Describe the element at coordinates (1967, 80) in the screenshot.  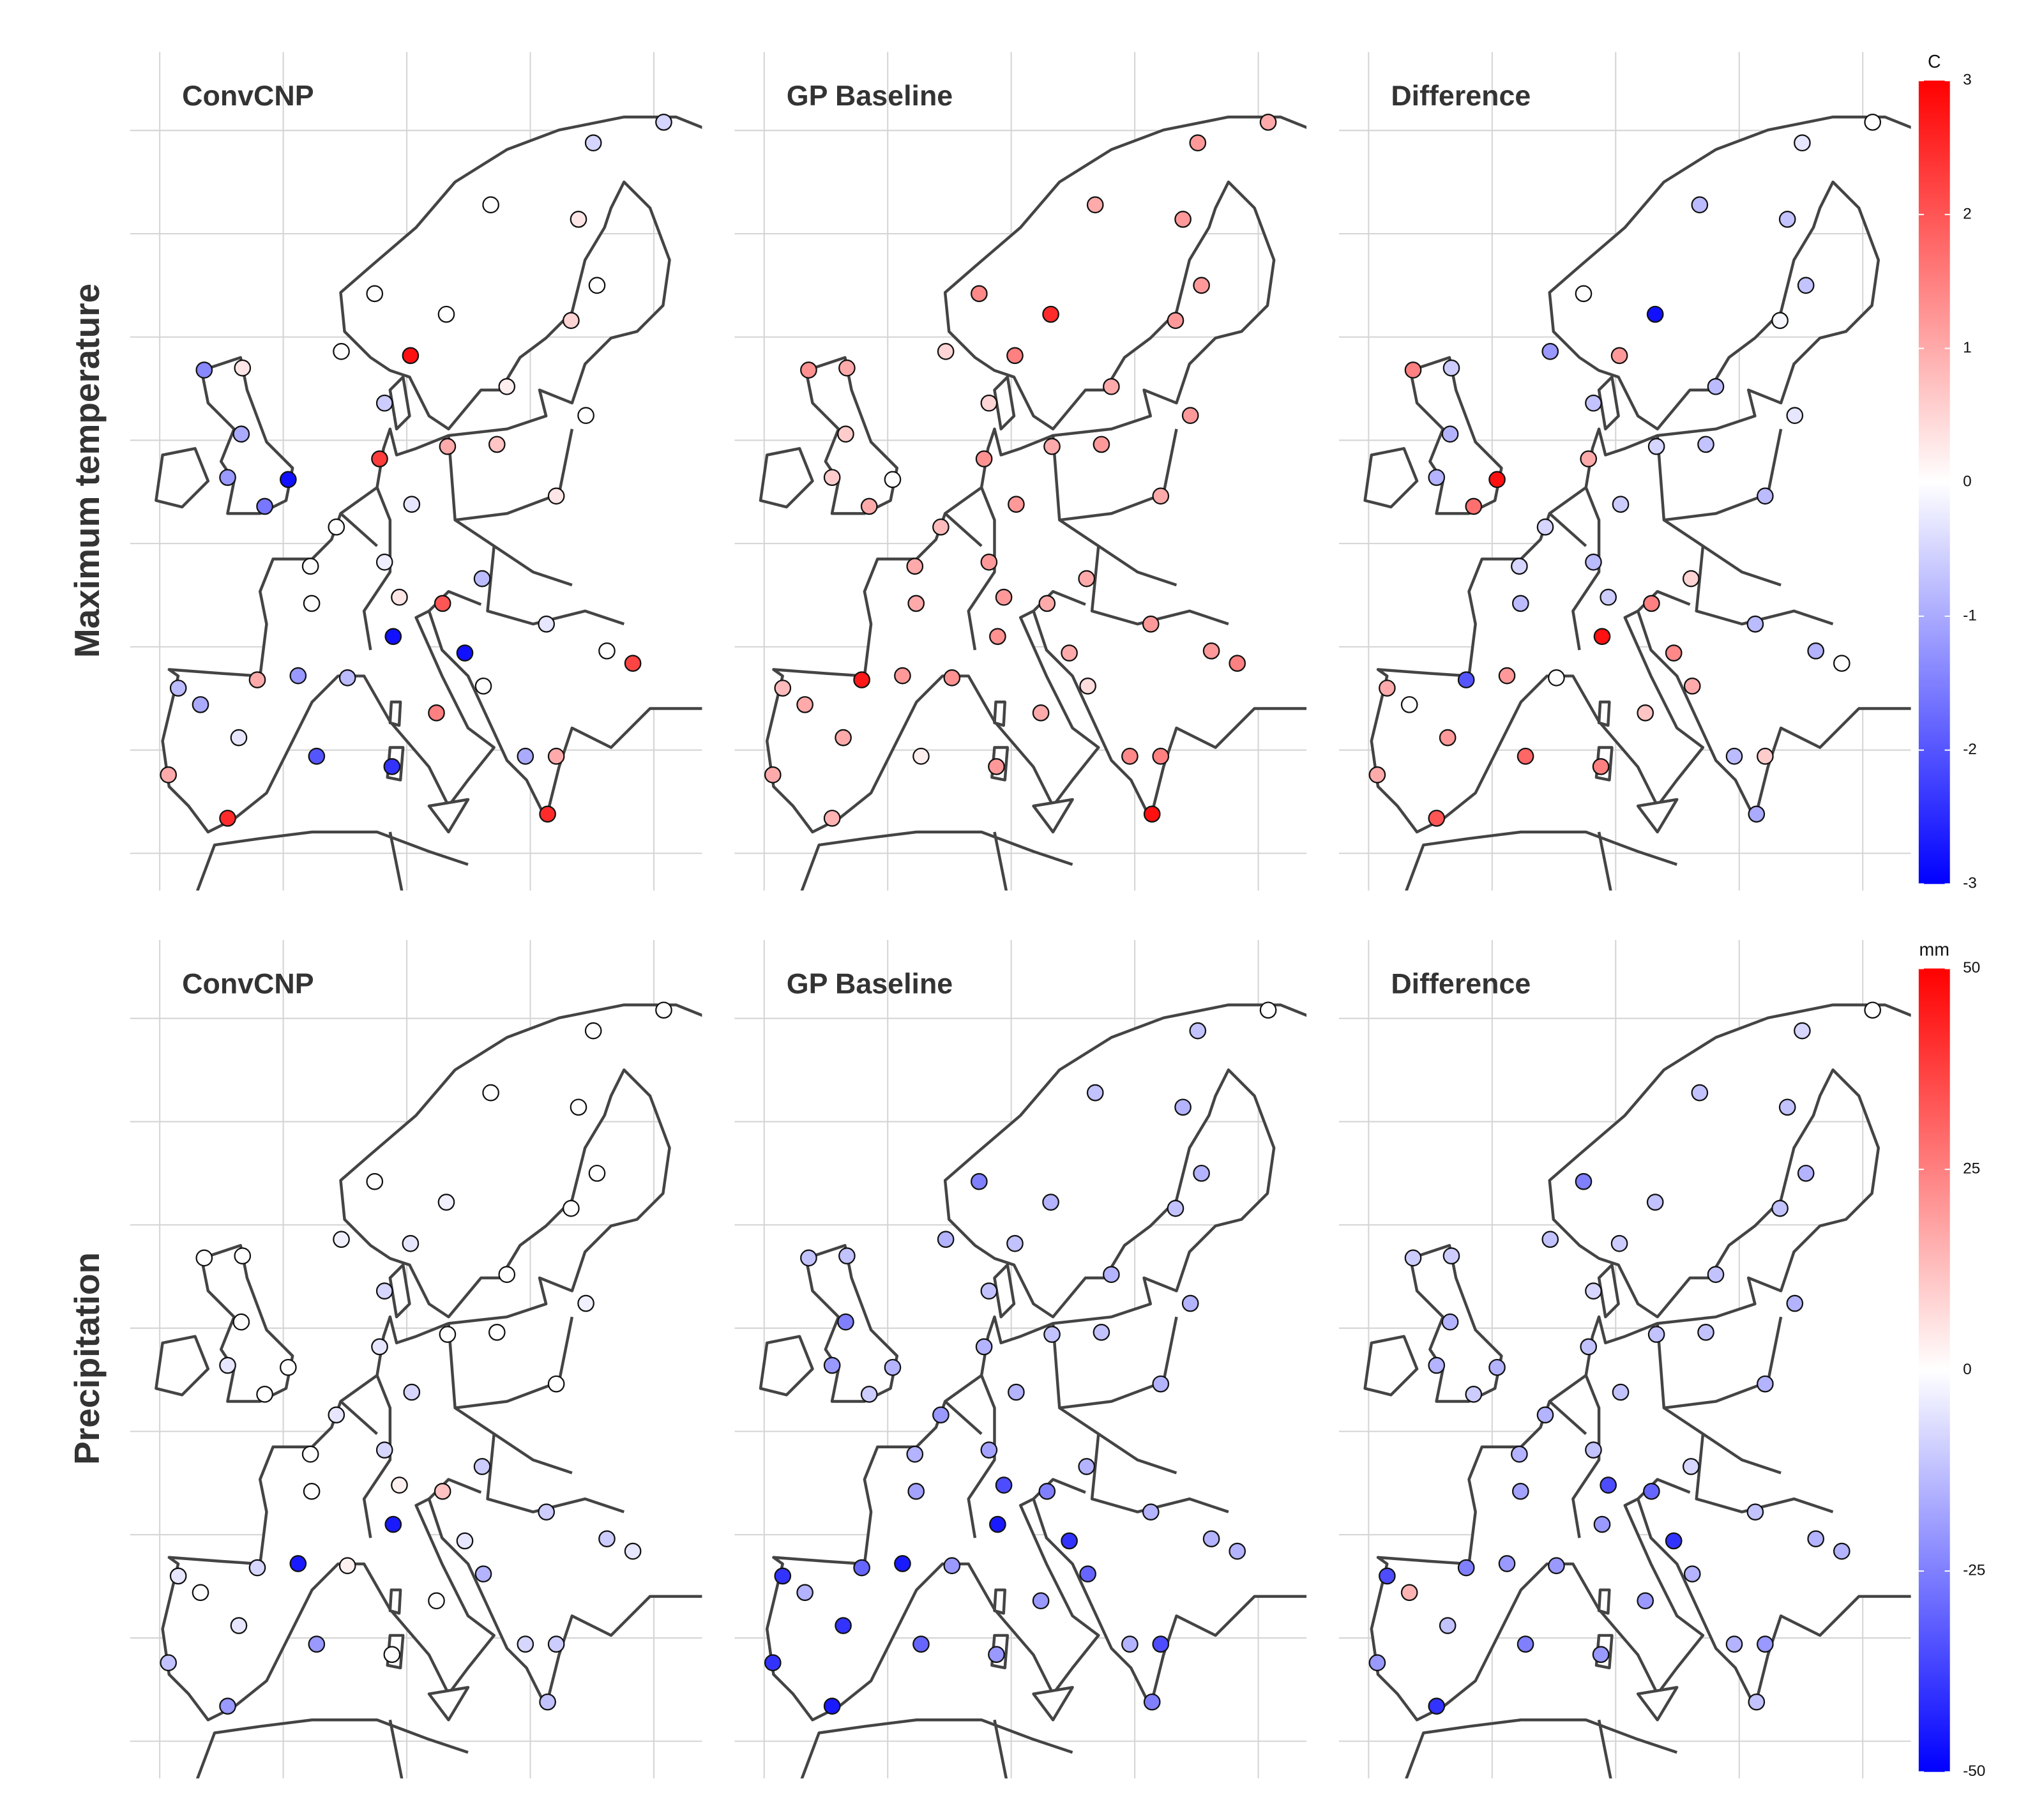
I see `colorbar-tick-label: 3` at that location.